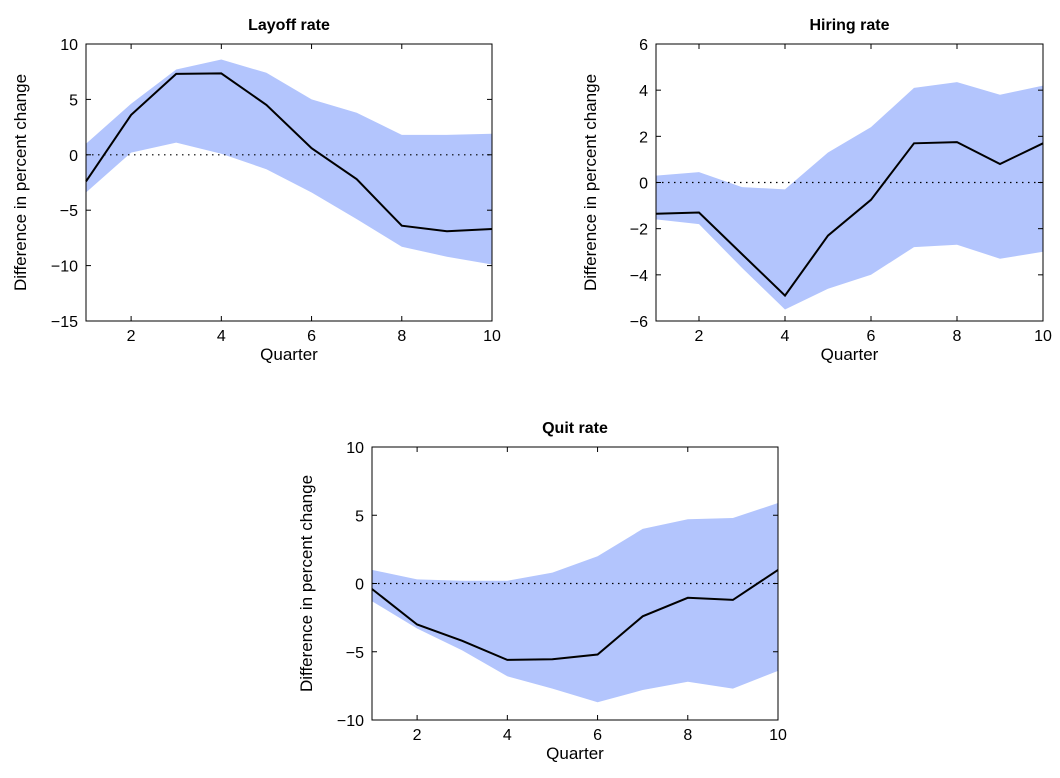  Describe the element at coordinates (643, 137) in the screenshot. I see `y-tick-label: 2` at that location.